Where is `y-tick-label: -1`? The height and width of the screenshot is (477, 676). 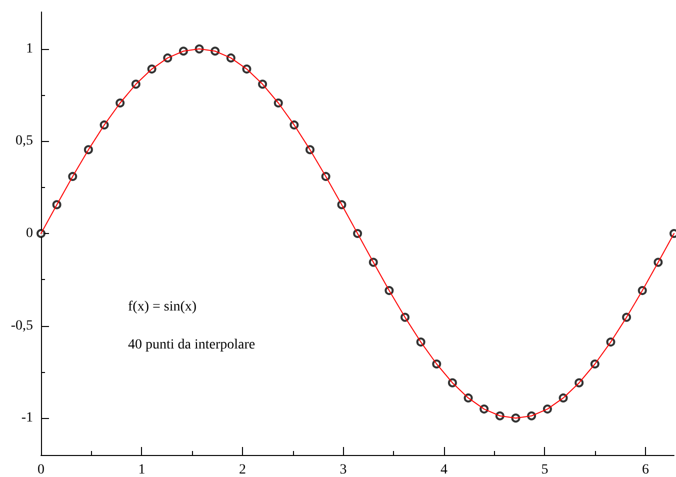
y-tick-label: -1 is located at coordinates (27, 418).